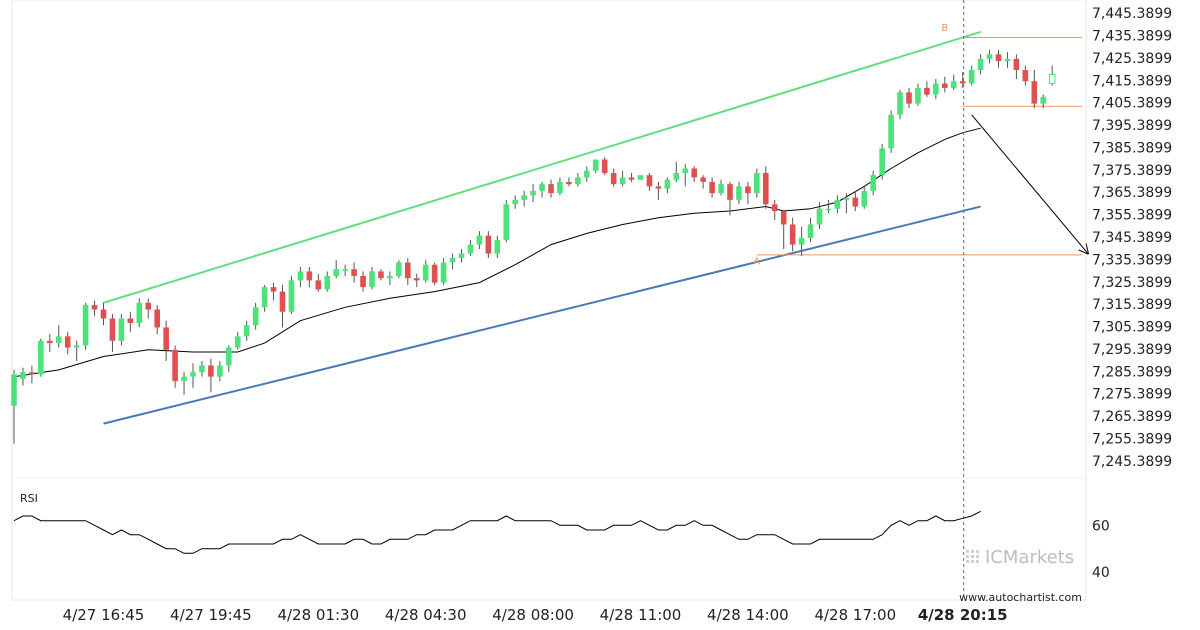 The height and width of the screenshot is (630, 1200). Describe the element at coordinates (855, 615) in the screenshot. I see `x-tick-label: 4/28 17:00` at that location.